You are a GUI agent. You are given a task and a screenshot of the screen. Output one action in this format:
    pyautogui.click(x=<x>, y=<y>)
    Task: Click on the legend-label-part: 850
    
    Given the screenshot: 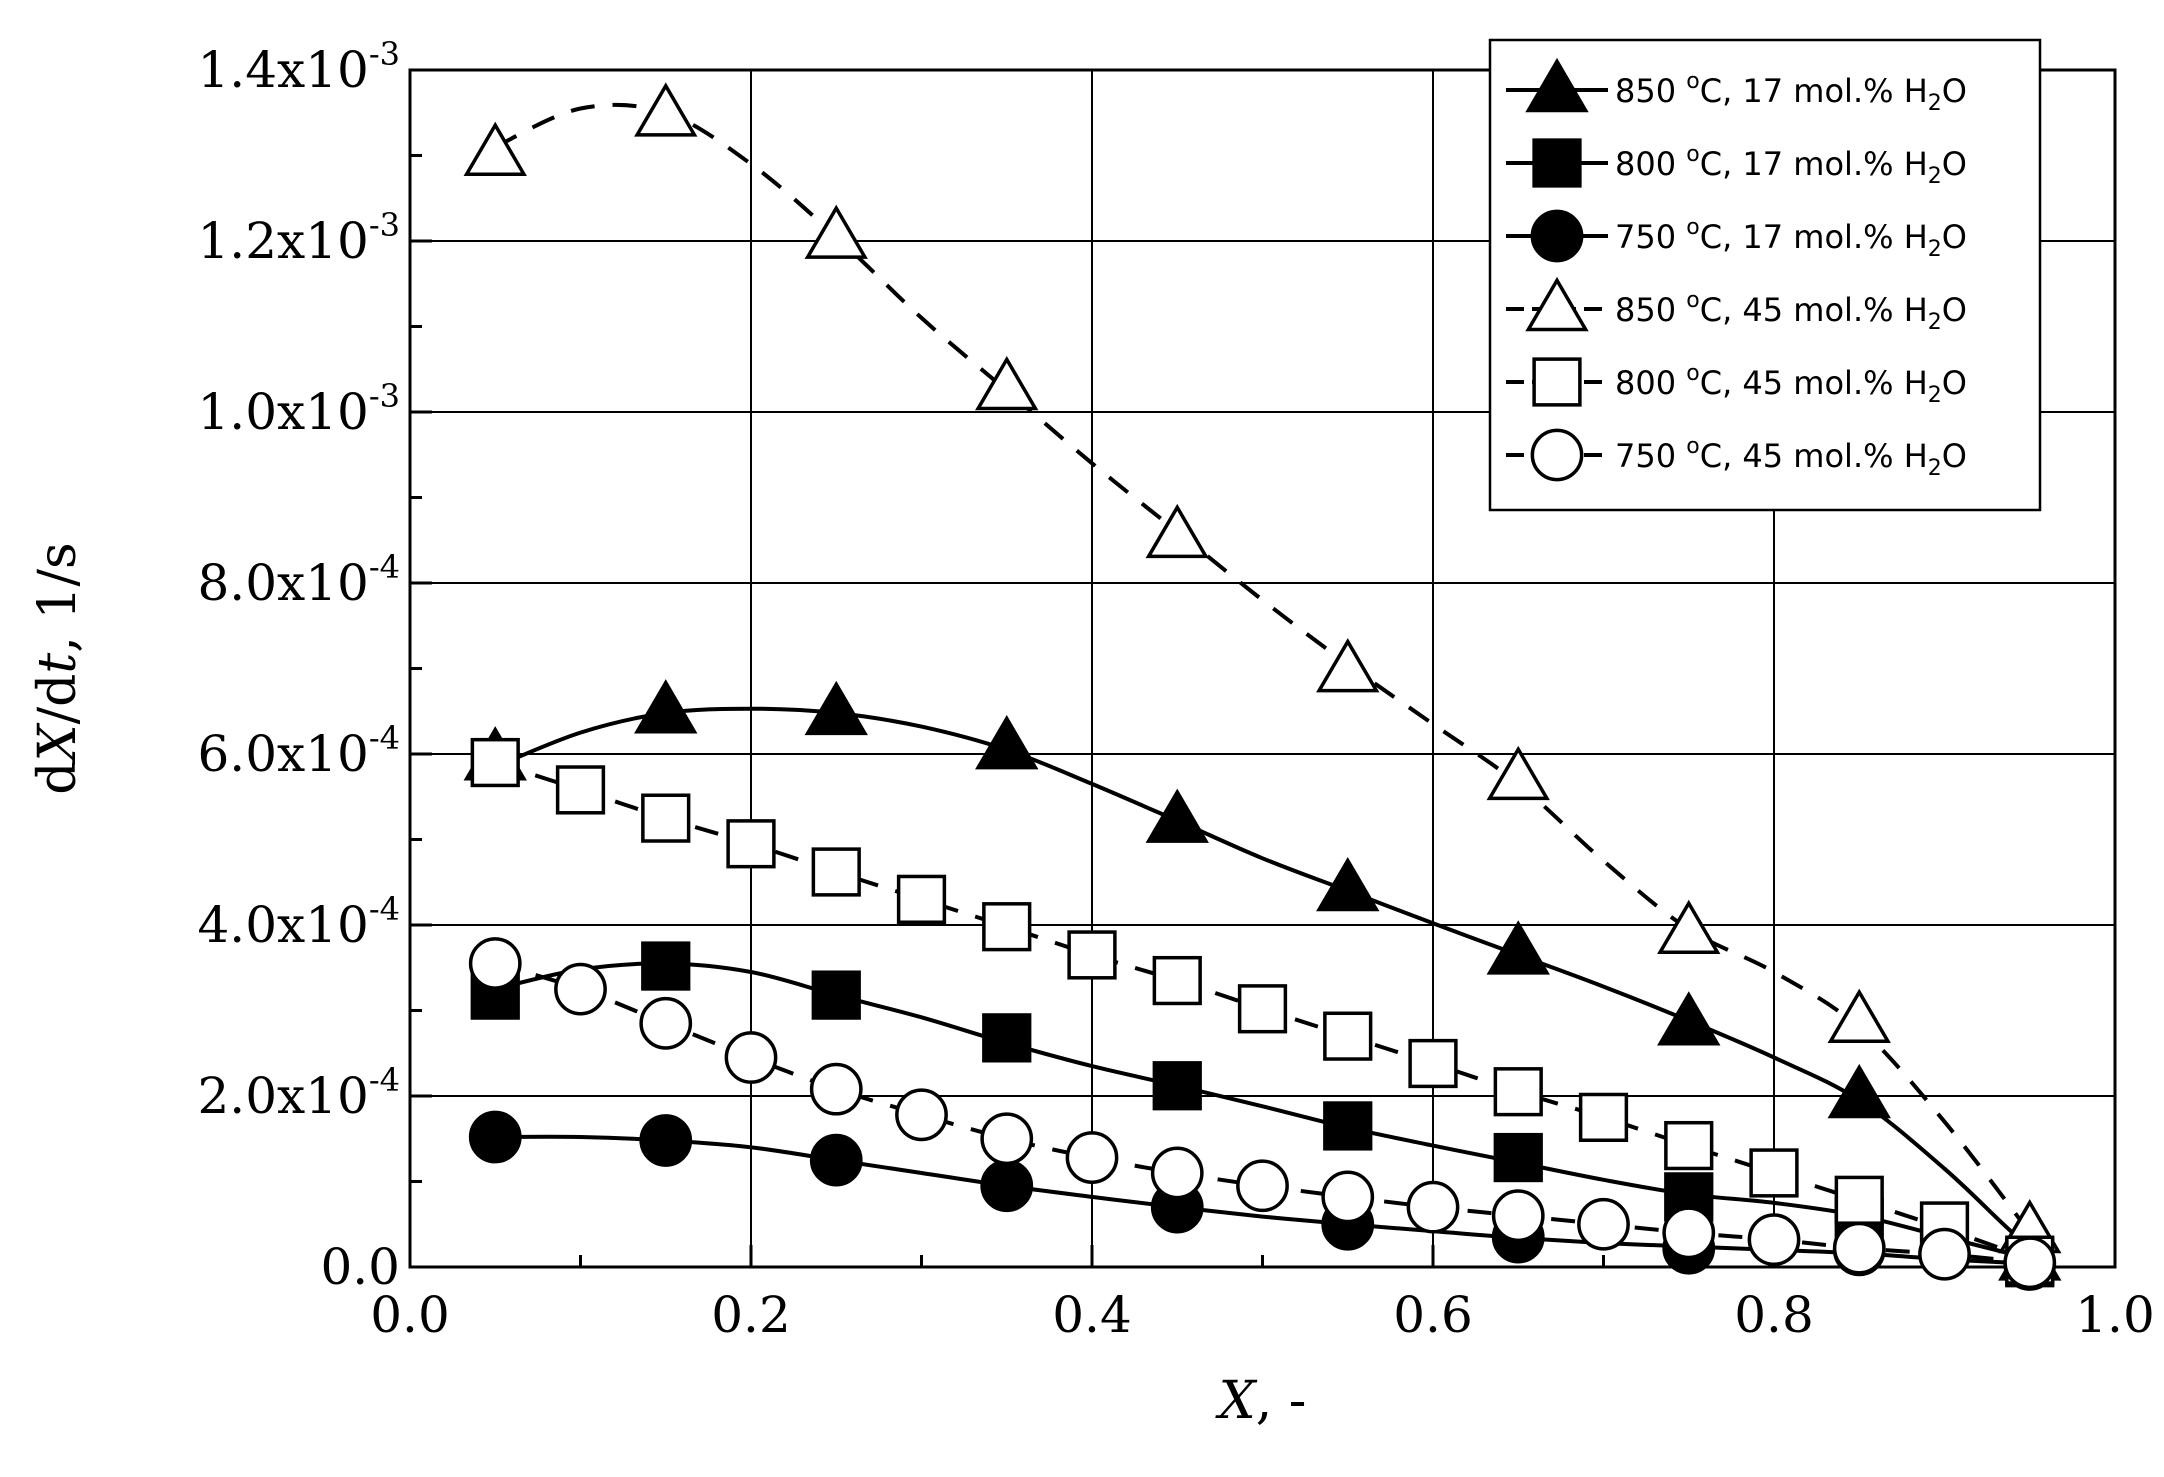 What is the action you would take?
    pyautogui.click(x=1650, y=91)
    